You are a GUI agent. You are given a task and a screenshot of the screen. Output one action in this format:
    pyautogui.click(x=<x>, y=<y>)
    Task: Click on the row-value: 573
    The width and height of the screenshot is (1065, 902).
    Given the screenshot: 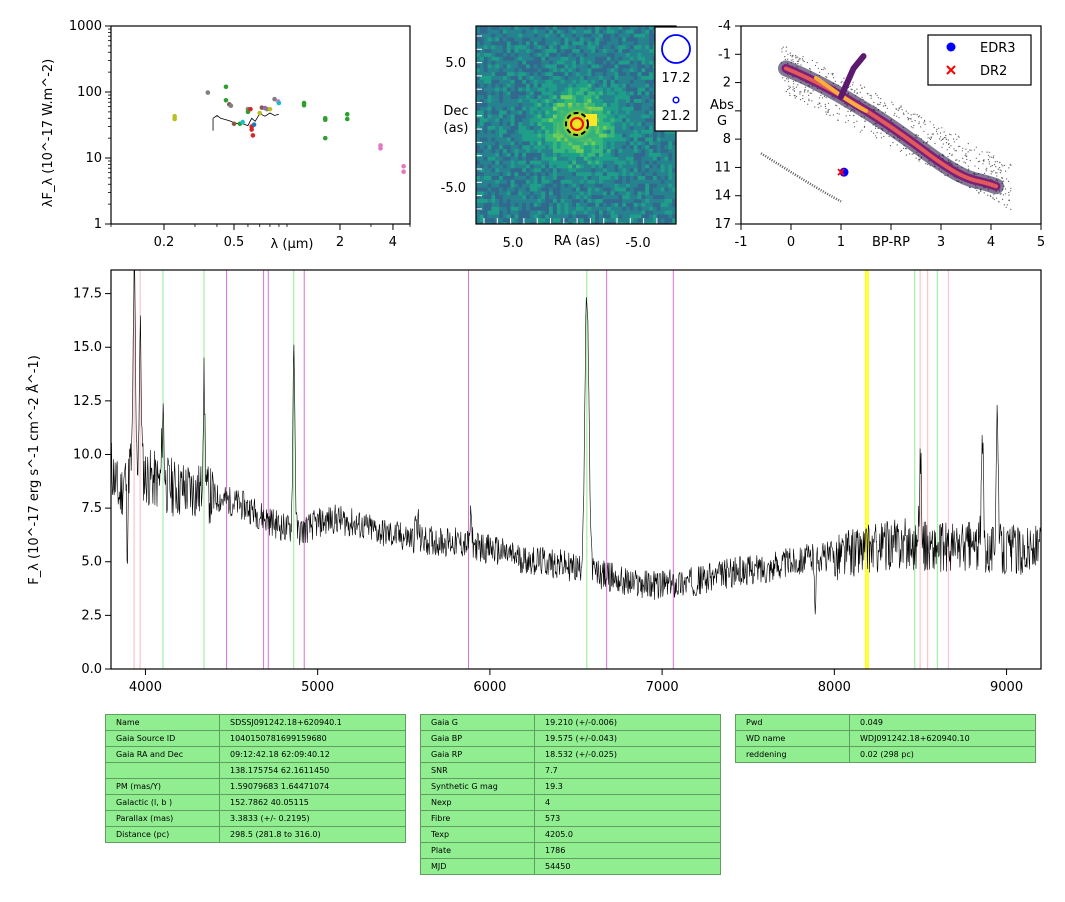 What is the action you would take?
    pyautogui.click(x=627, y=818)
    